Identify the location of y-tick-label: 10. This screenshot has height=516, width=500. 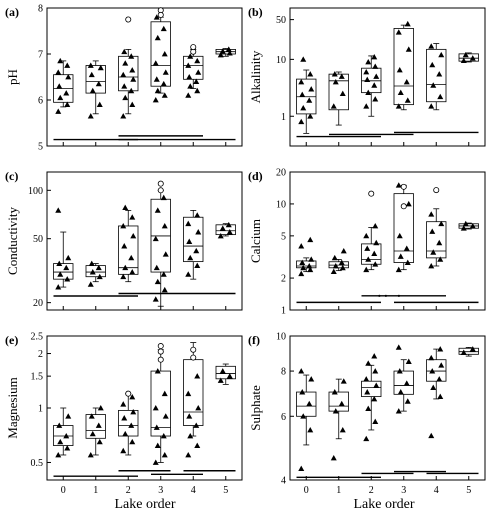
(281, 60).